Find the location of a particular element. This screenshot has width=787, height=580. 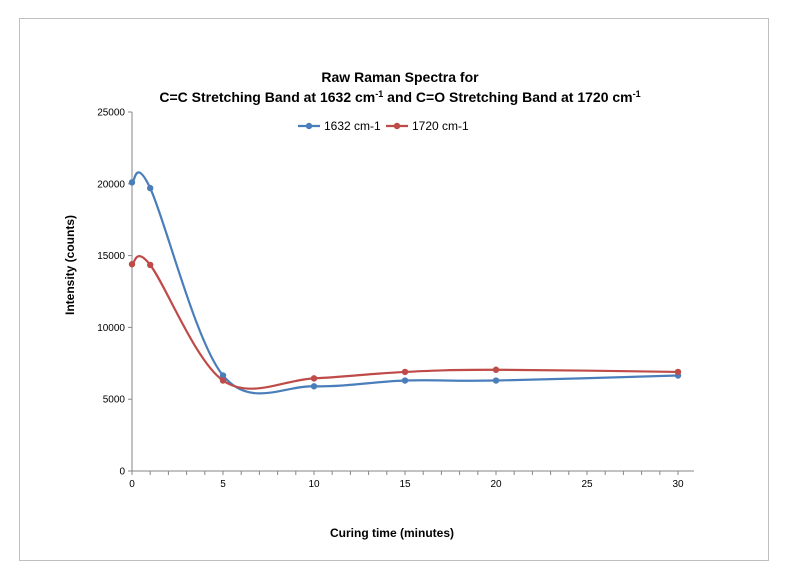

y-axis: 0 5000 10000 15000 20000 25000 is located at coordinates (115, 293).